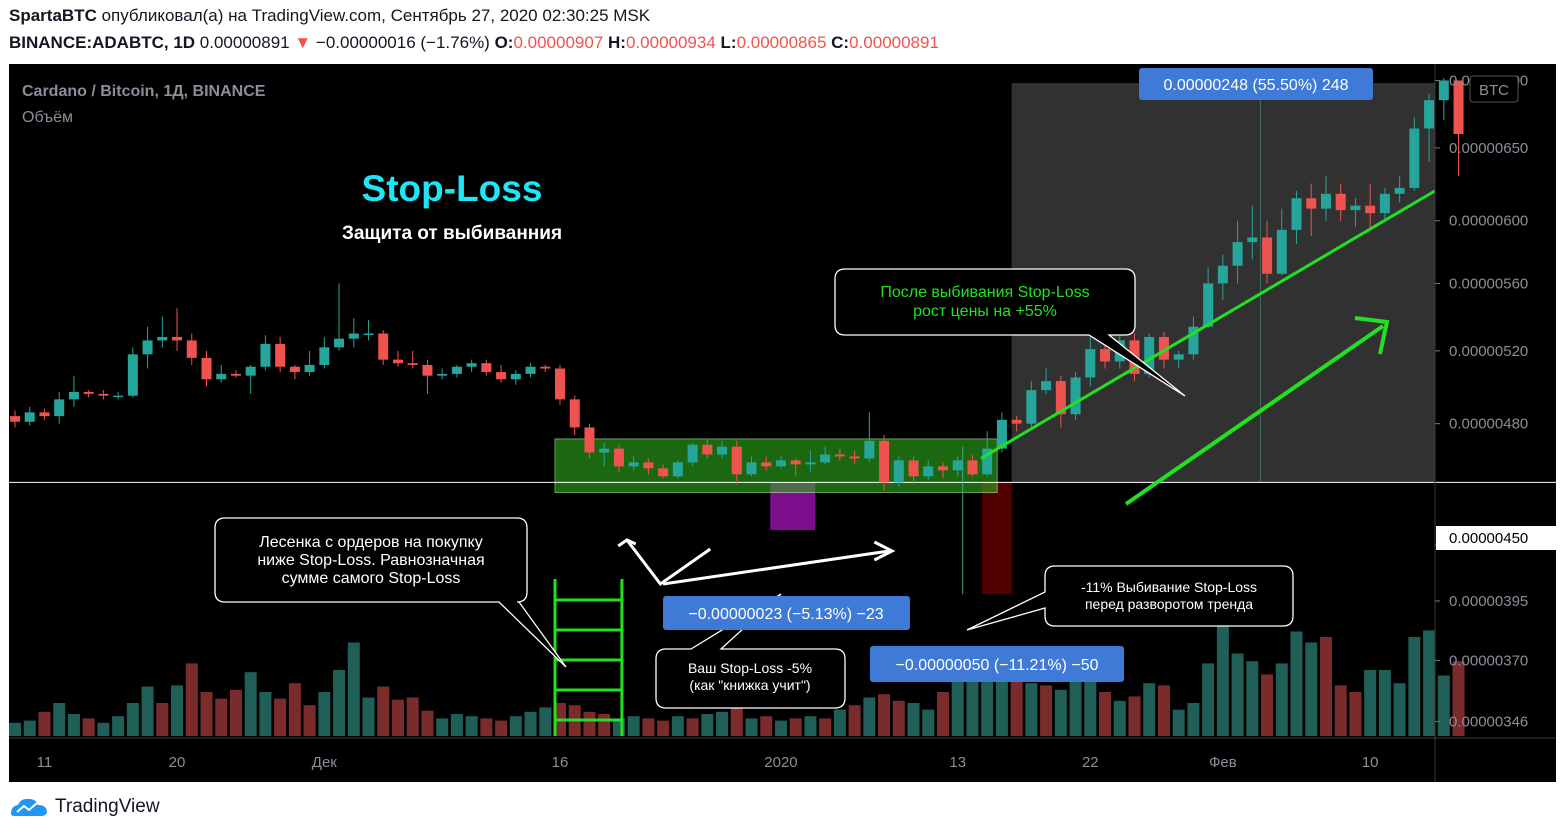  I want to click on time-tick-label: Дек, so click(325, 762).